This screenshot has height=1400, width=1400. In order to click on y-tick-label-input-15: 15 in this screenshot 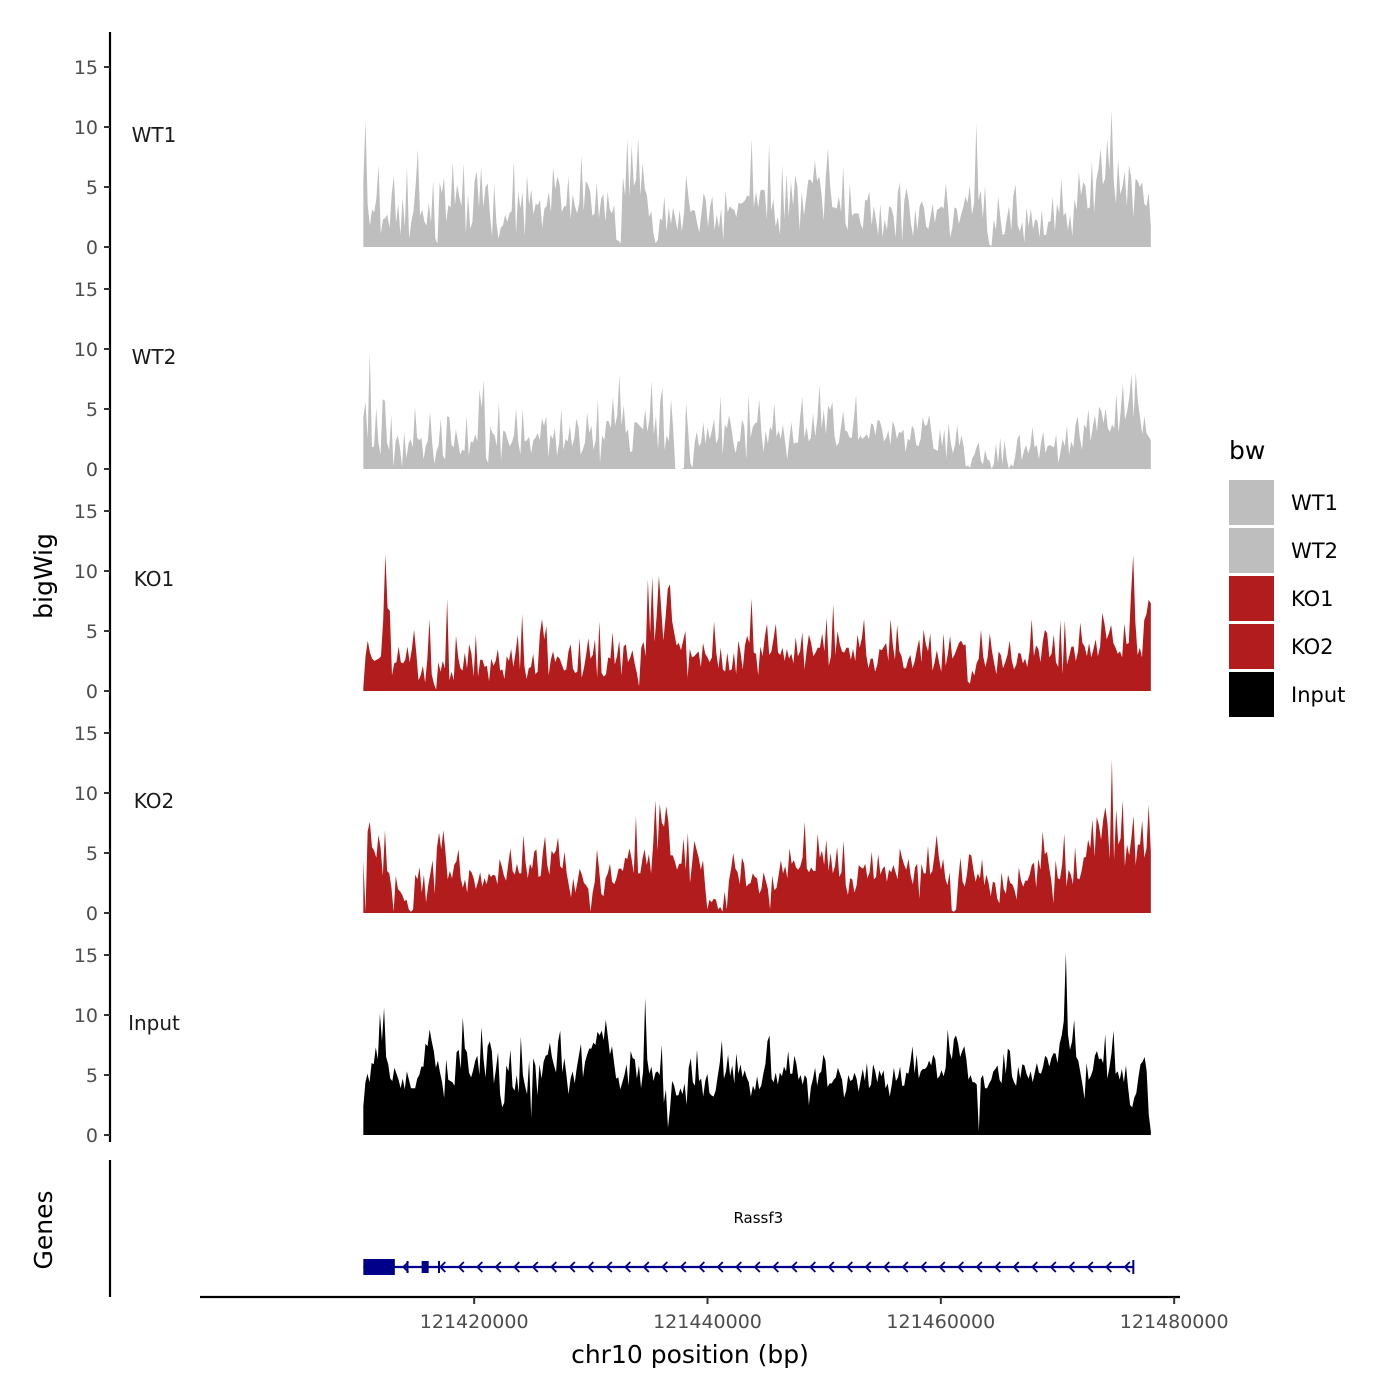, I will do `click(86, 956)`.